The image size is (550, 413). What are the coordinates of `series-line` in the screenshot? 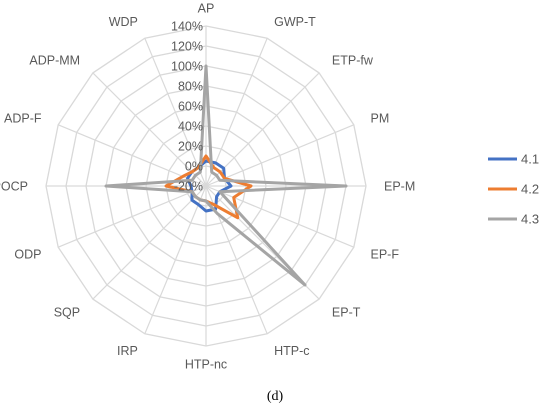 It's located at (209, 186).